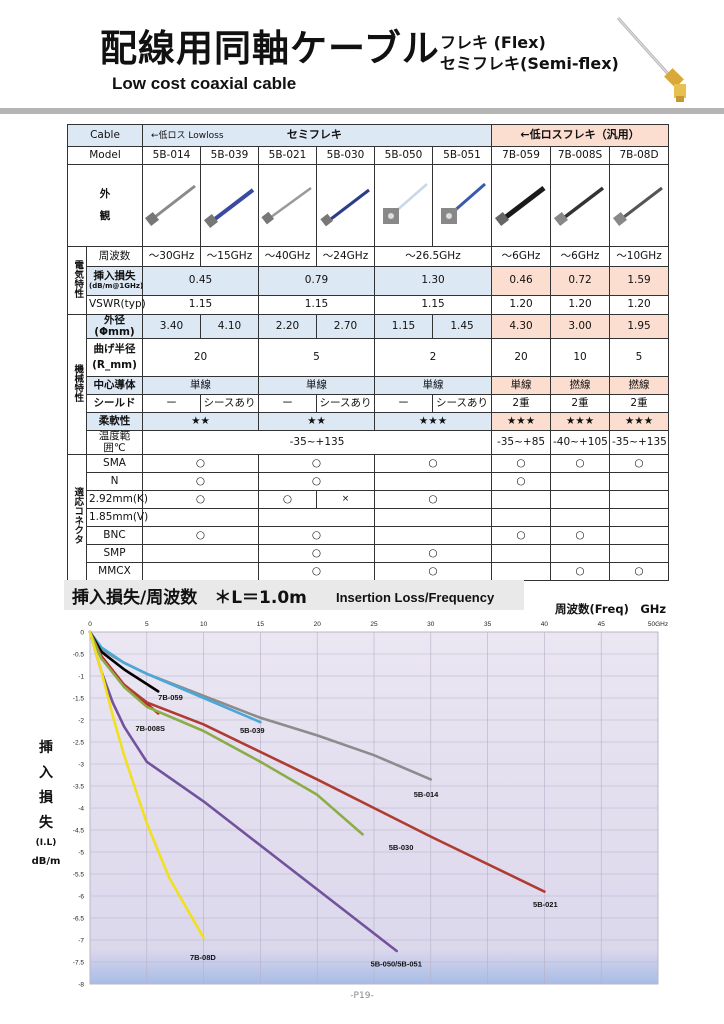 The height and width of the screenshot is (1024, 724). I want to click on shield-cell: 2重, so click(580, 404).